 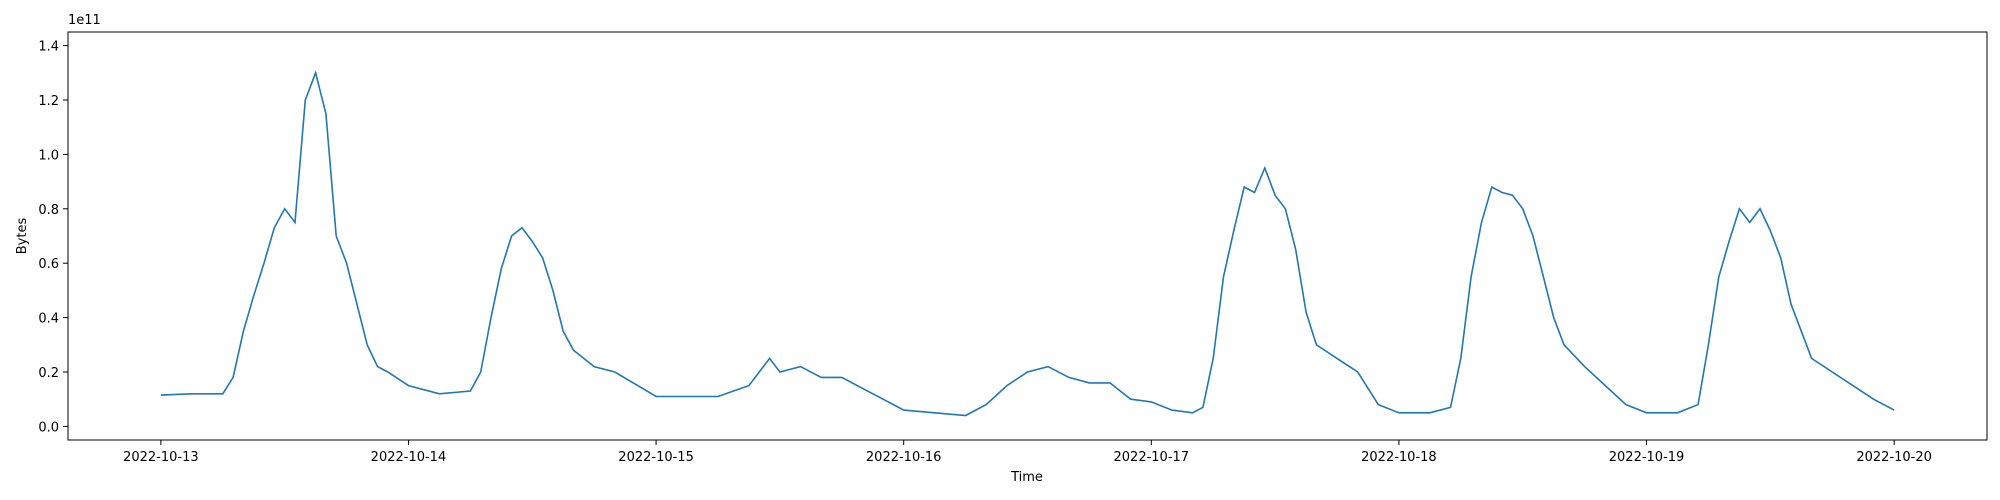 What do you see at coordinates (161, 457) in the screenshot?
I see `x-tick-label: 2022-10-13` at bounding box center [161, 457].